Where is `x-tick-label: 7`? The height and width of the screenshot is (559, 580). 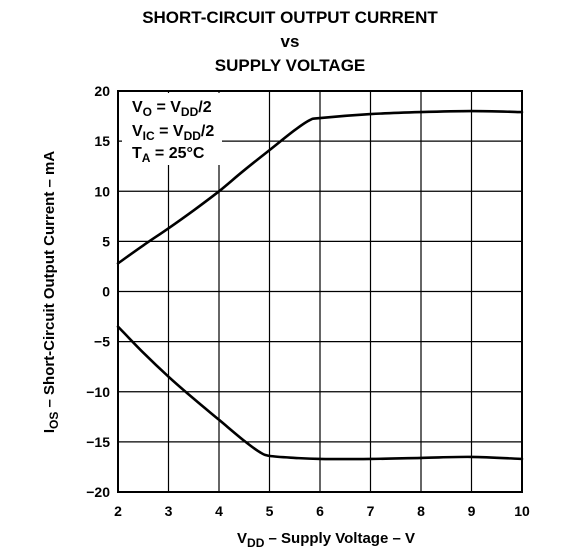 x-tick-label: 7 is located at coordinates (371, 511).